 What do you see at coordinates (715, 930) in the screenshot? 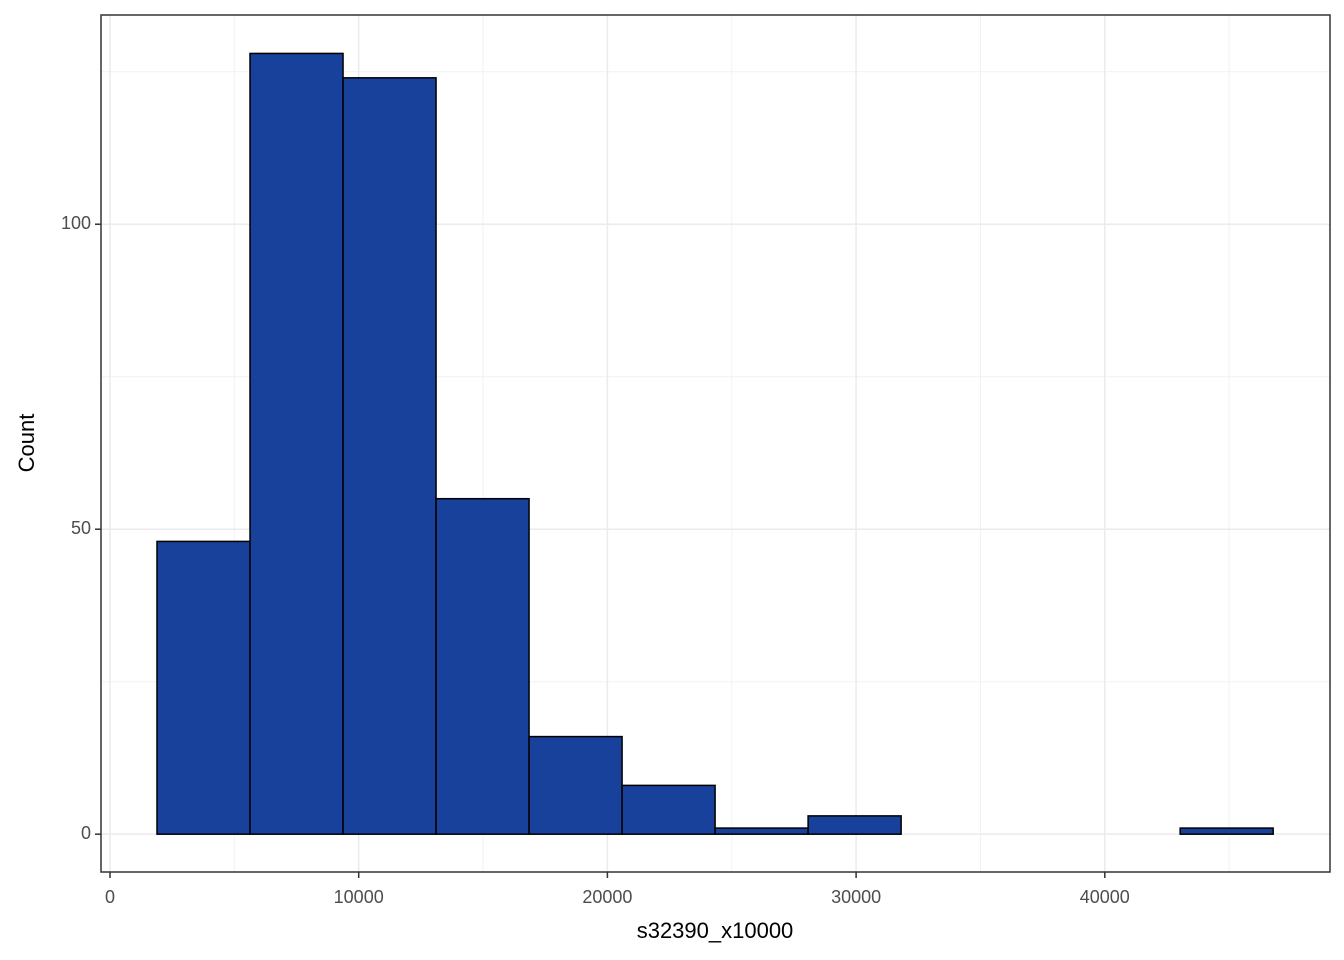
I see `x-axis-title: s32390_x10000` at bounding box center [715, 930].